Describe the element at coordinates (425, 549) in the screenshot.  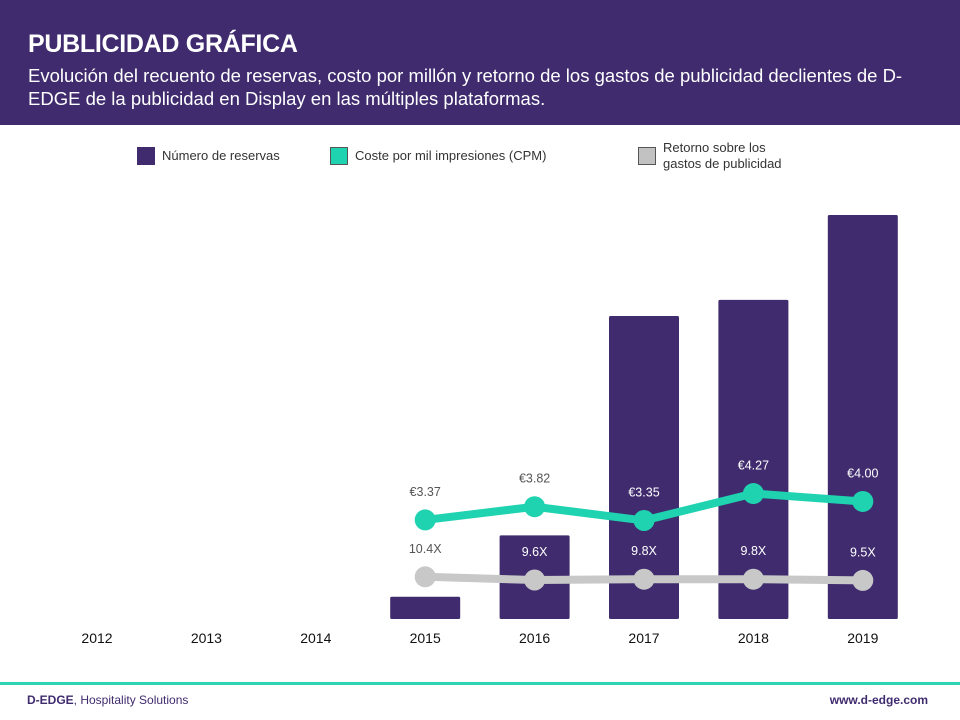
I see `roas-label-2015: 10.4X` at that location.